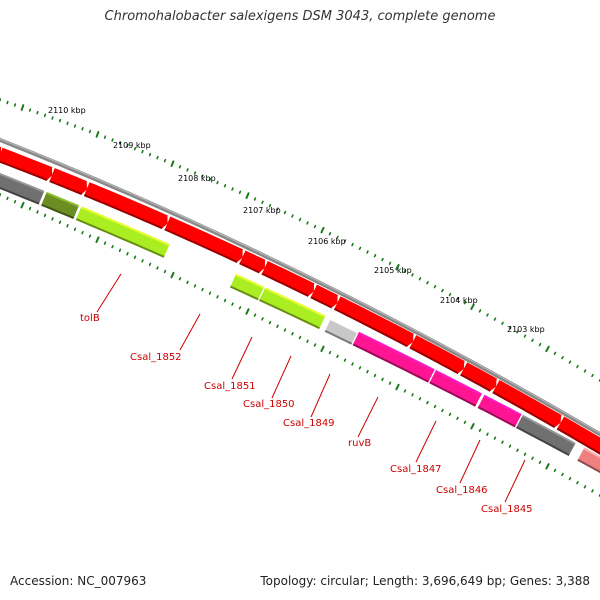 The image size is (600, 600). I want to click on forward-gene-12-body, so click(527, 404).